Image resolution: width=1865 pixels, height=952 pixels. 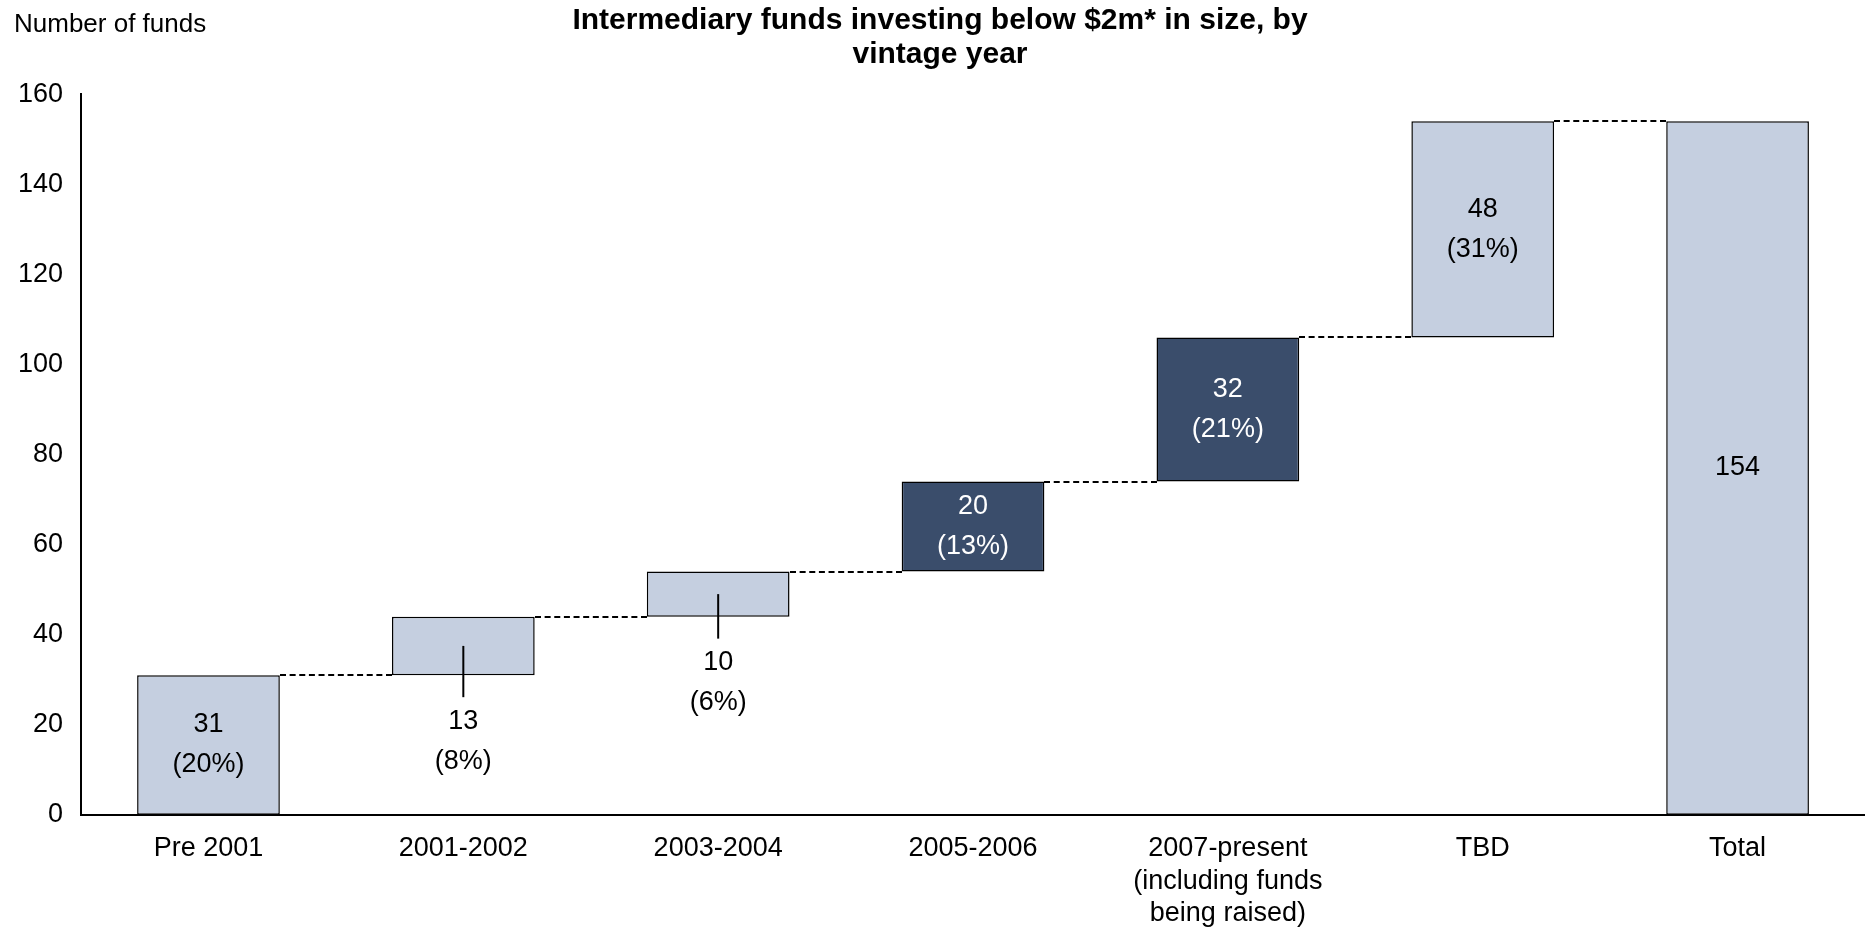 What do you see at coordinates (1228, 880) in the screenshot?
I see `x-tick-label: 2007-present (including funds being raised)` at bounding box center [1228, 880].